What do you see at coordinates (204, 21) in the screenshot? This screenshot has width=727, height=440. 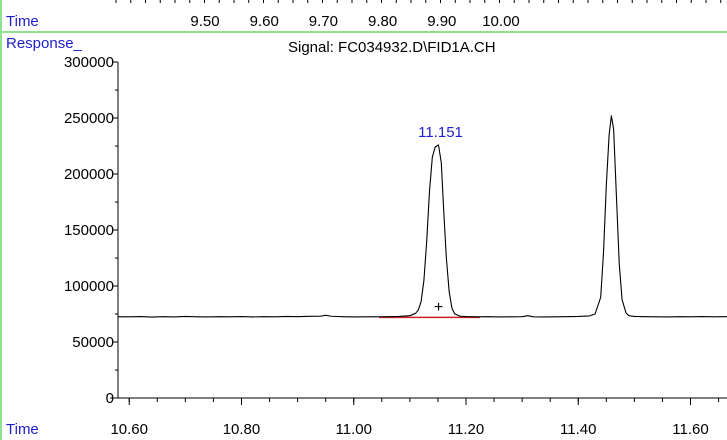 I see `top-tick-label: 9.50` at bounding box center [204, 21].